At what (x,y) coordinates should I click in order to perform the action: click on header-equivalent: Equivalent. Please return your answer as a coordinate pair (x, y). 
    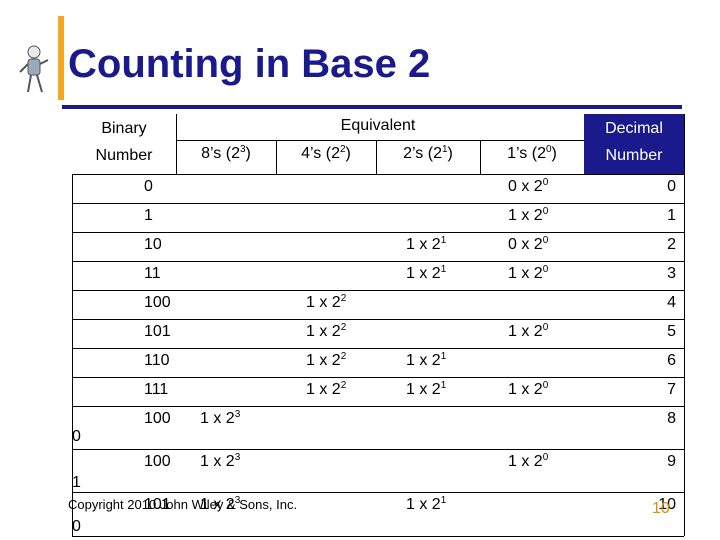
    Looking at the image, I should click on (378, 125).